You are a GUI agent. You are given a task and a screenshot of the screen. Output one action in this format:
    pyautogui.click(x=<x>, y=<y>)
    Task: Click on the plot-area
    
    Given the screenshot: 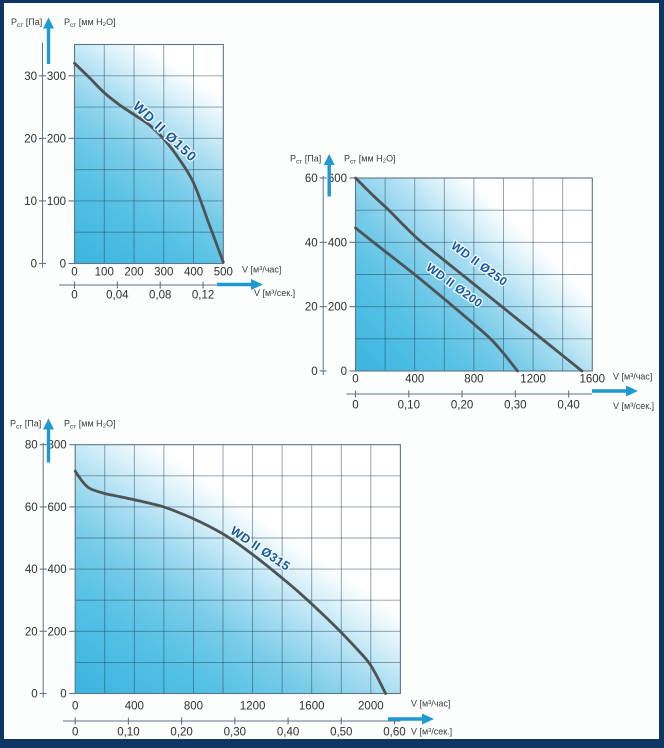 What is the action you would take?
    pyautogui.click(x=149, y=154)
    